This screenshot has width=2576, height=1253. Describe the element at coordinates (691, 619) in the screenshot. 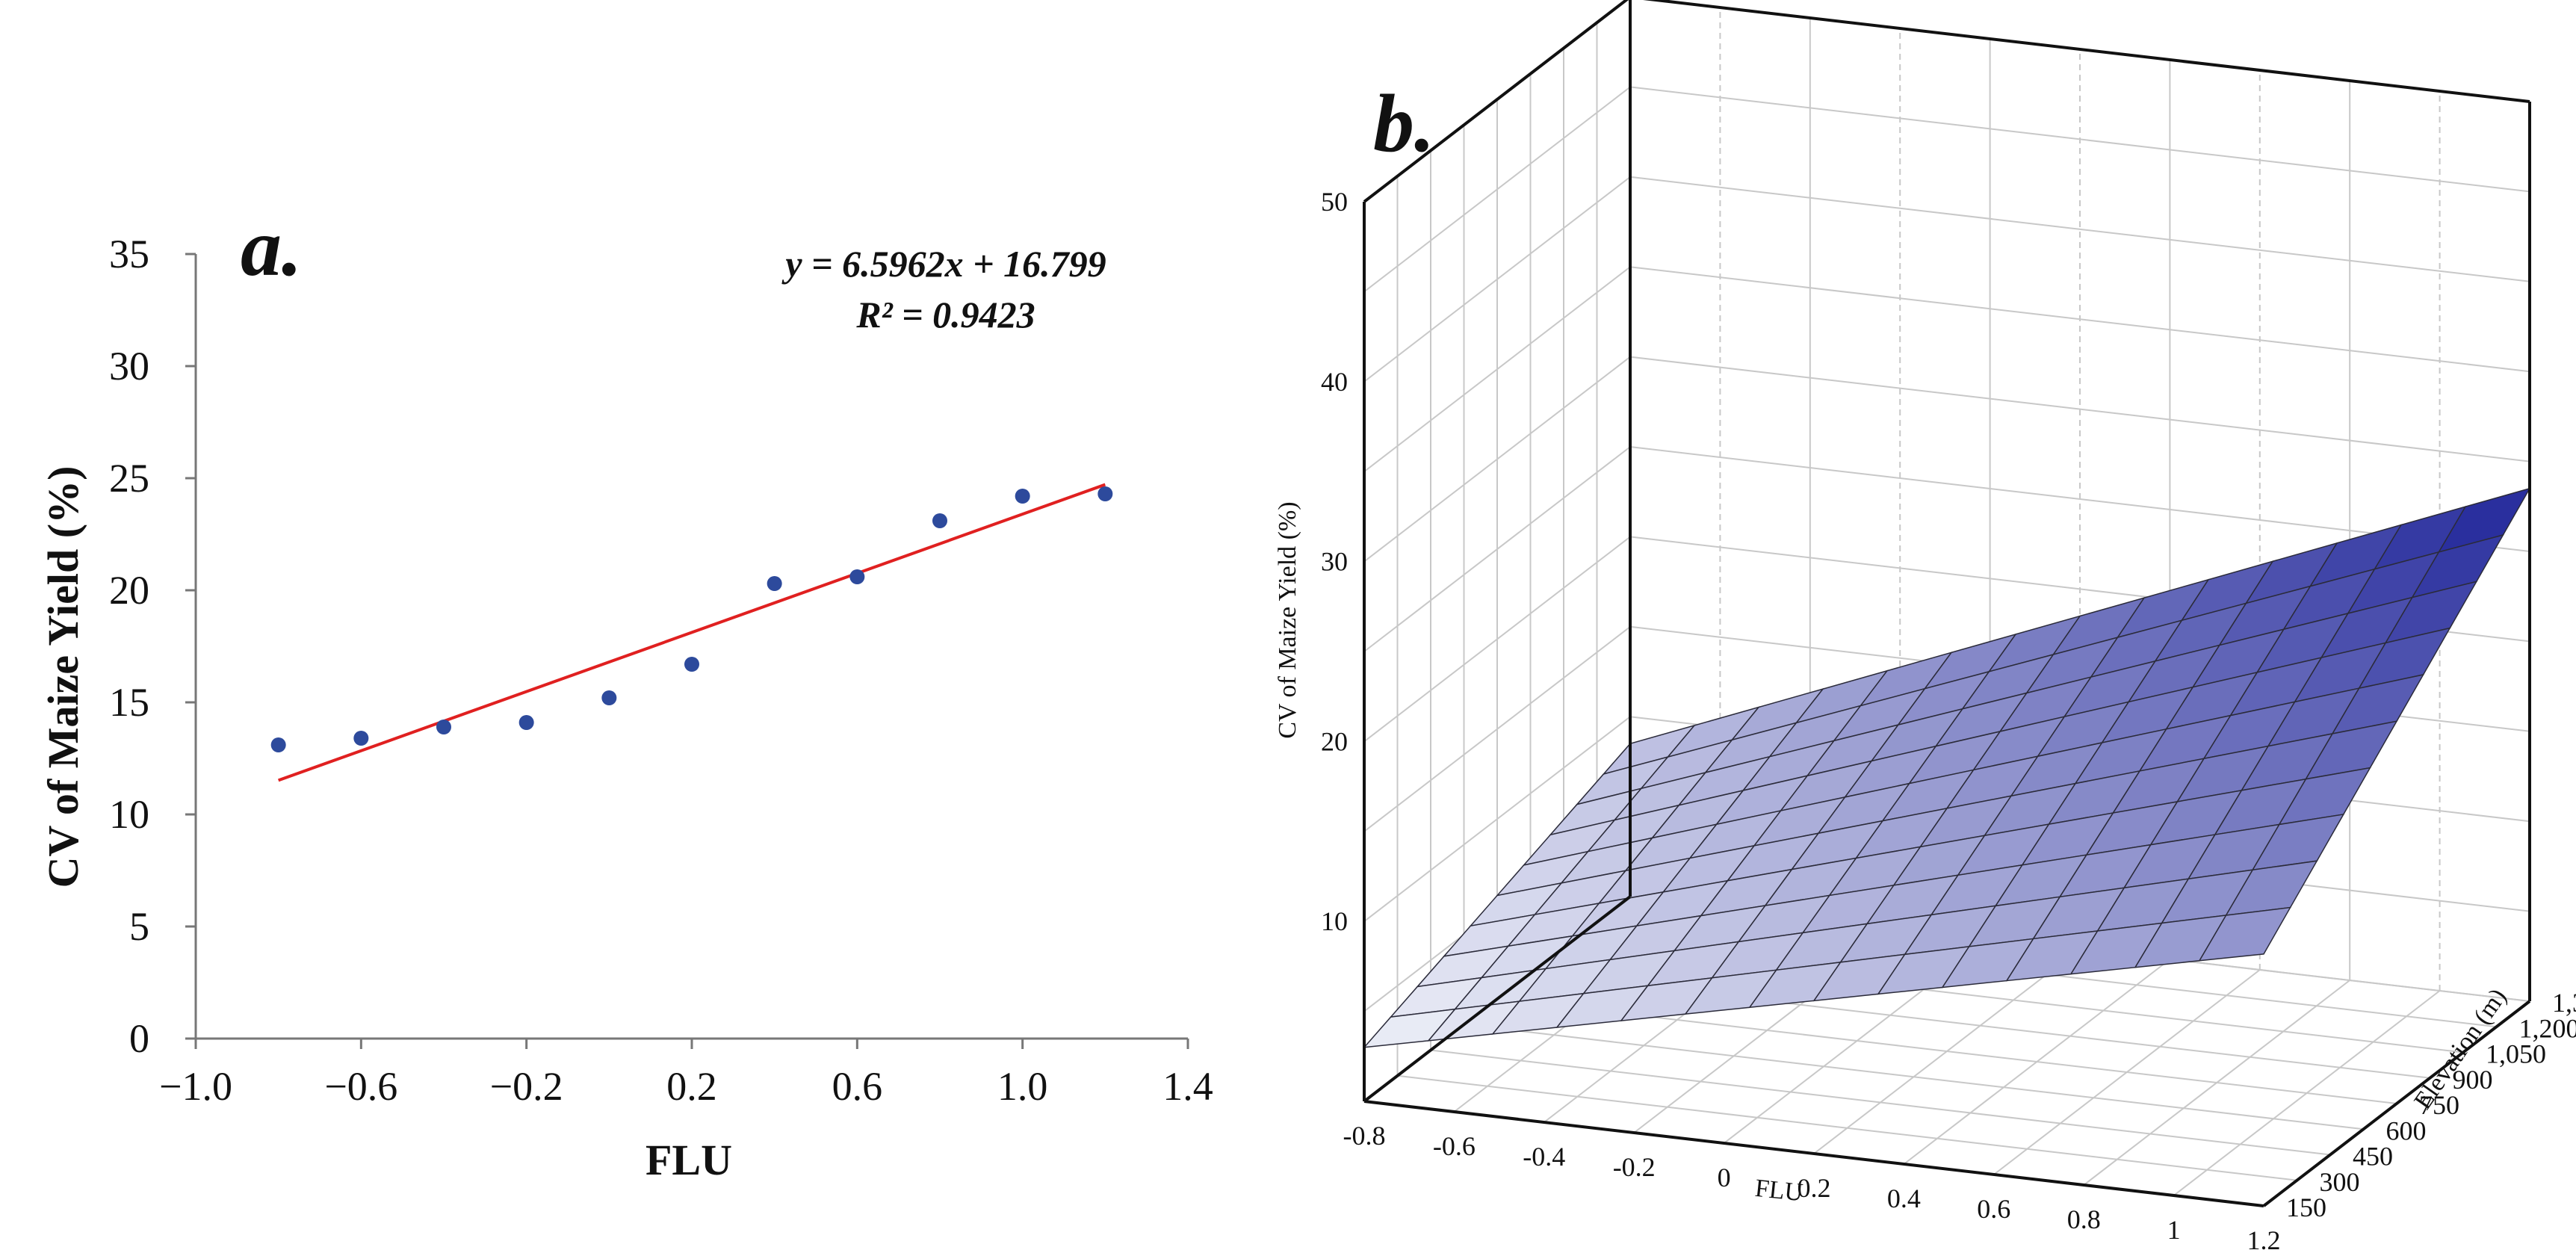

I see `data-points` at that location.